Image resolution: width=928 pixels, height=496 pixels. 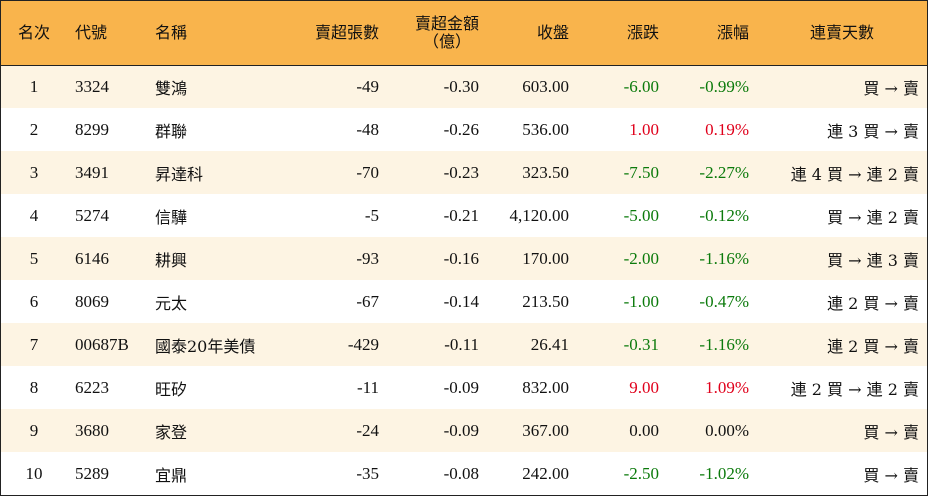 I want to click on cell-sell-amount: -0.26, so click(x=461, y=129).